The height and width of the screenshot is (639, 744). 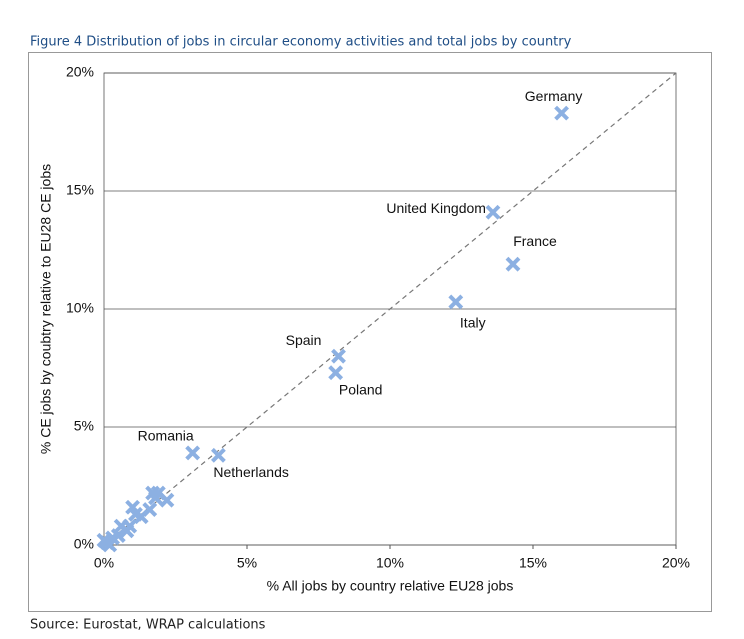 I want to click on point-label: France, so click(x=535, y=241).